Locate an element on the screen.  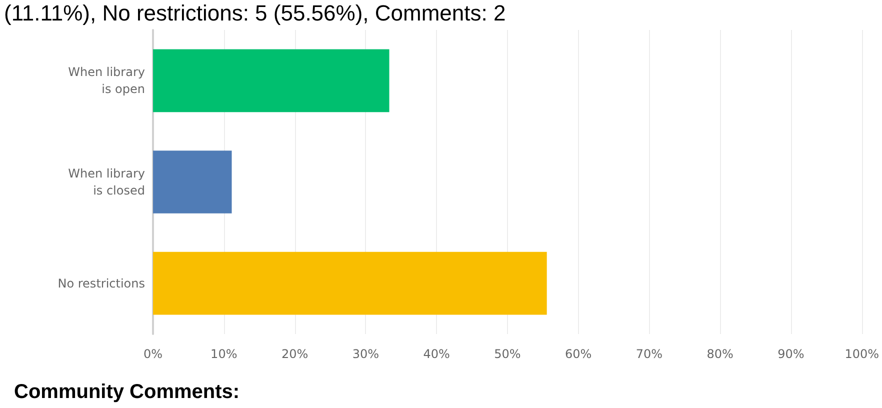
x-tick-label: 100% is located at coordinates (862, 354).